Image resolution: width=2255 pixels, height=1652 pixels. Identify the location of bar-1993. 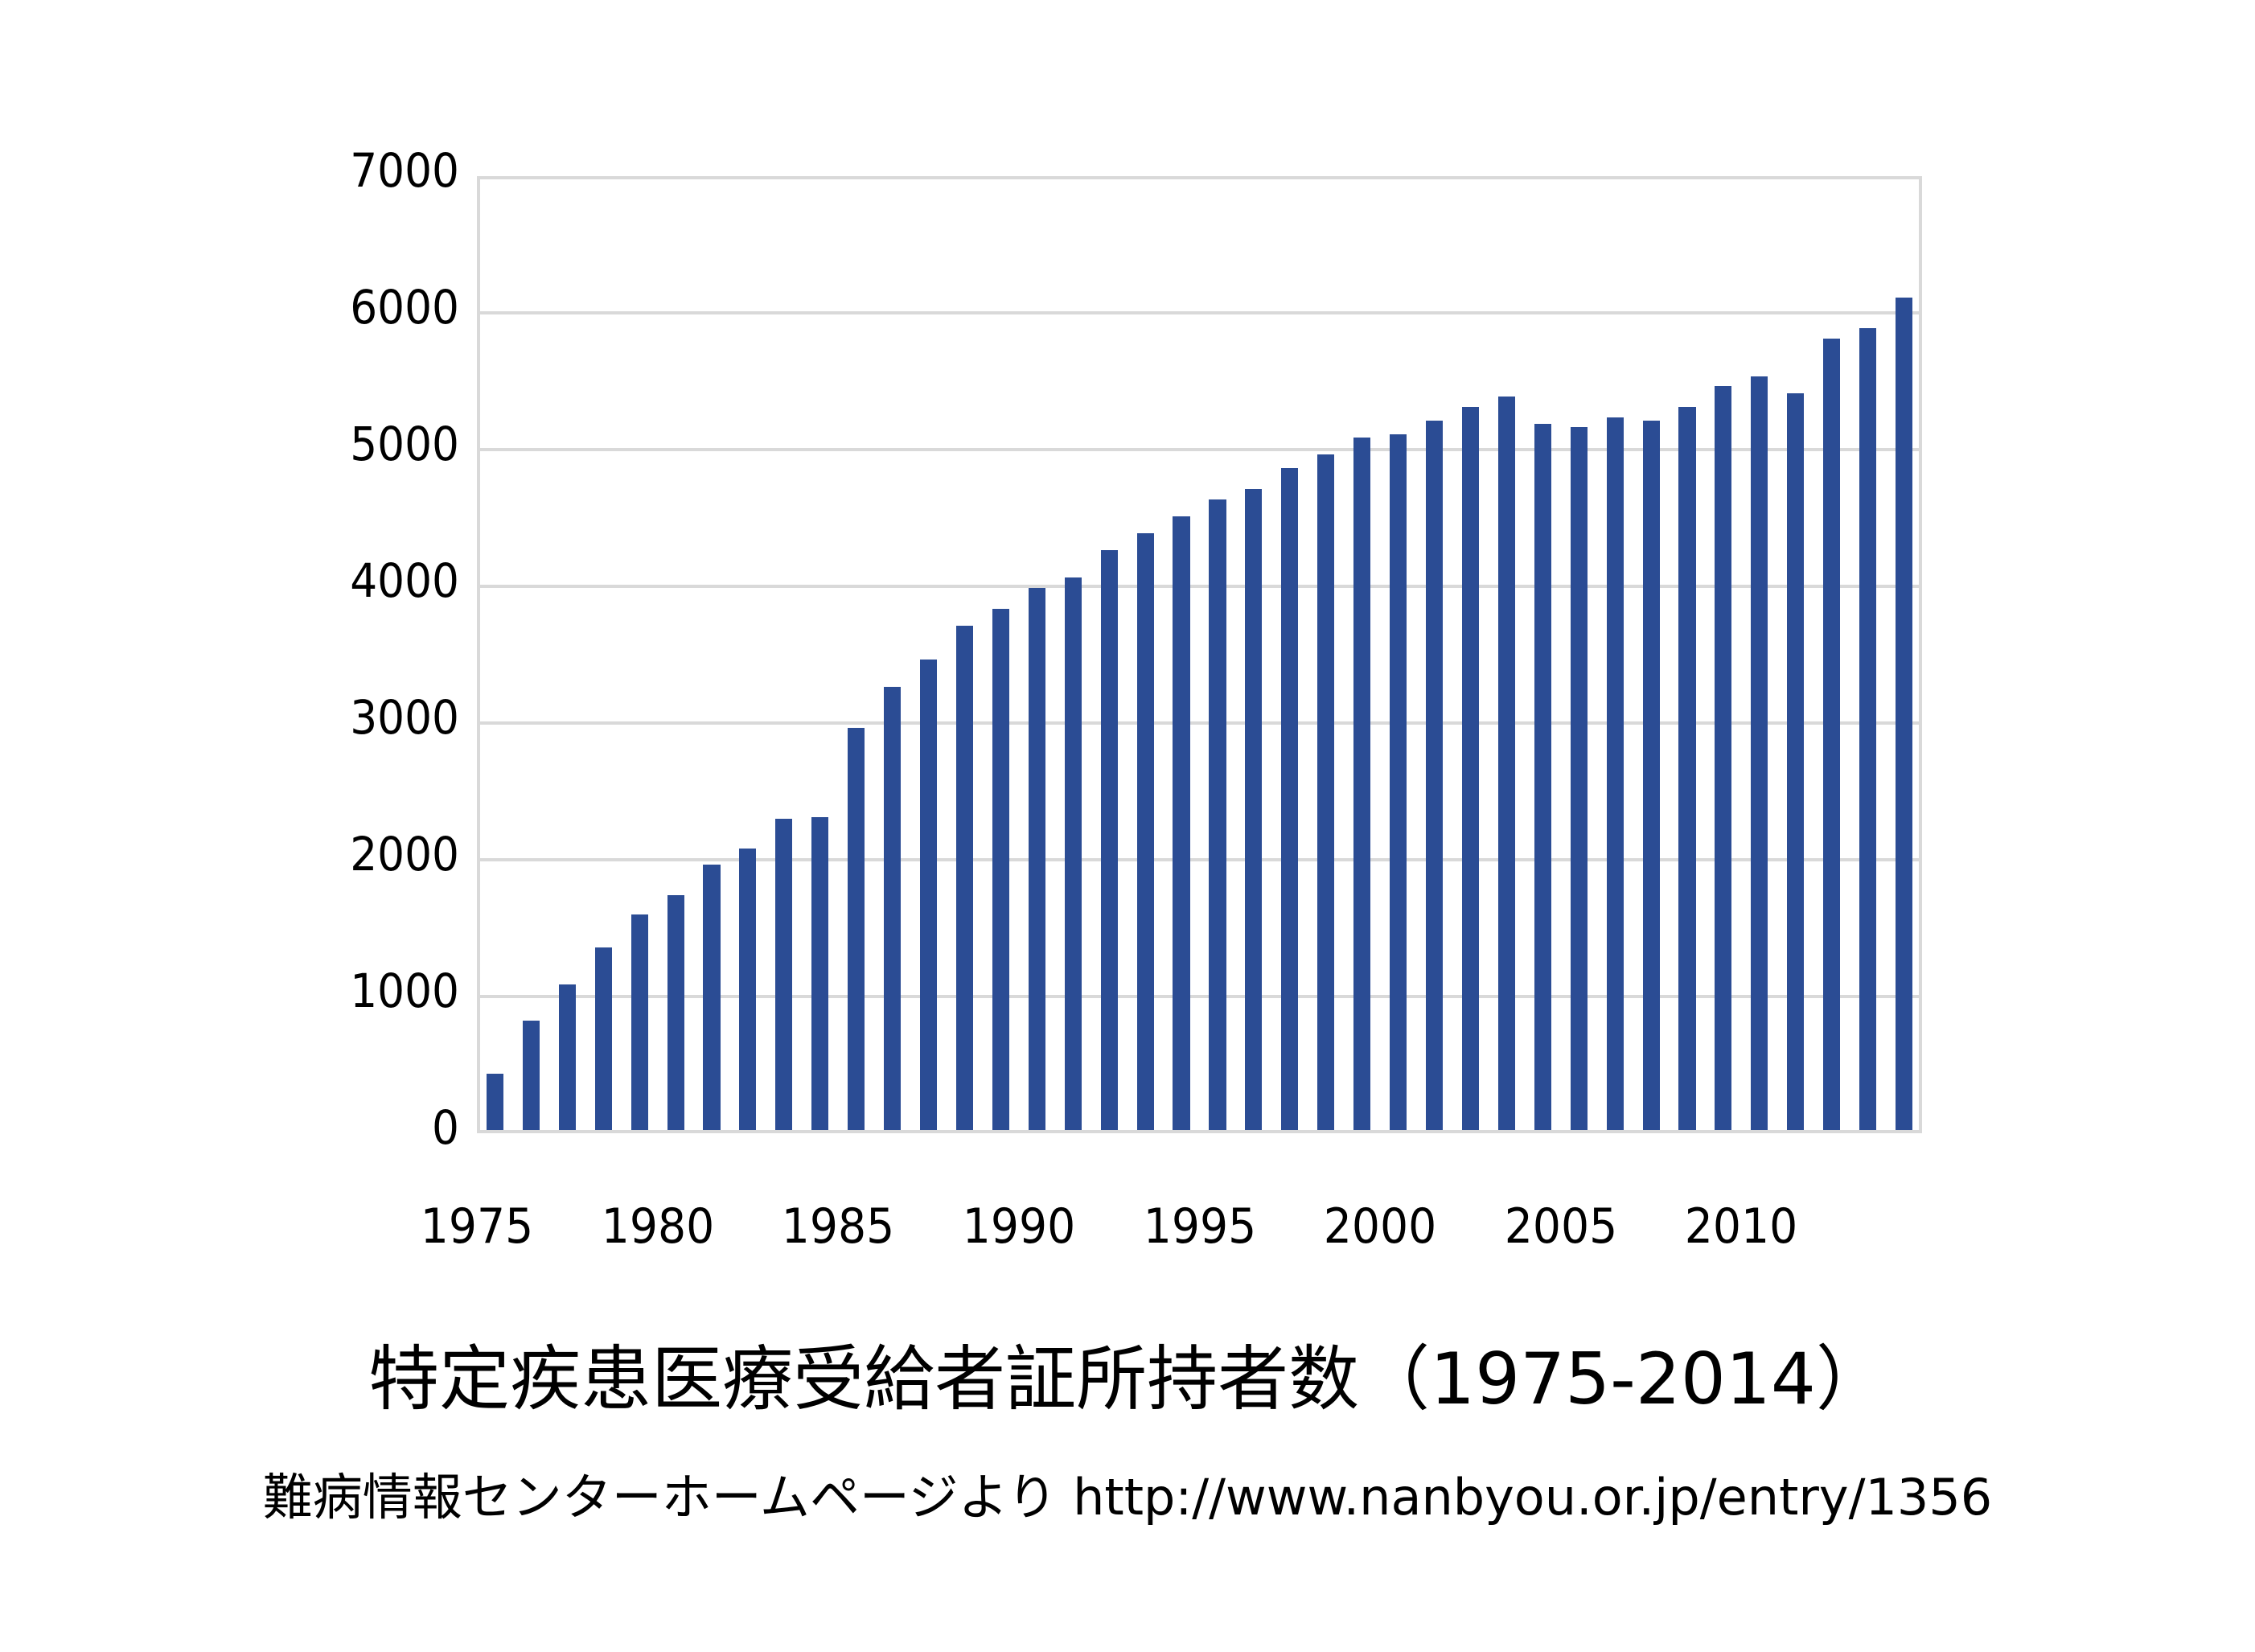
(1145, 831).